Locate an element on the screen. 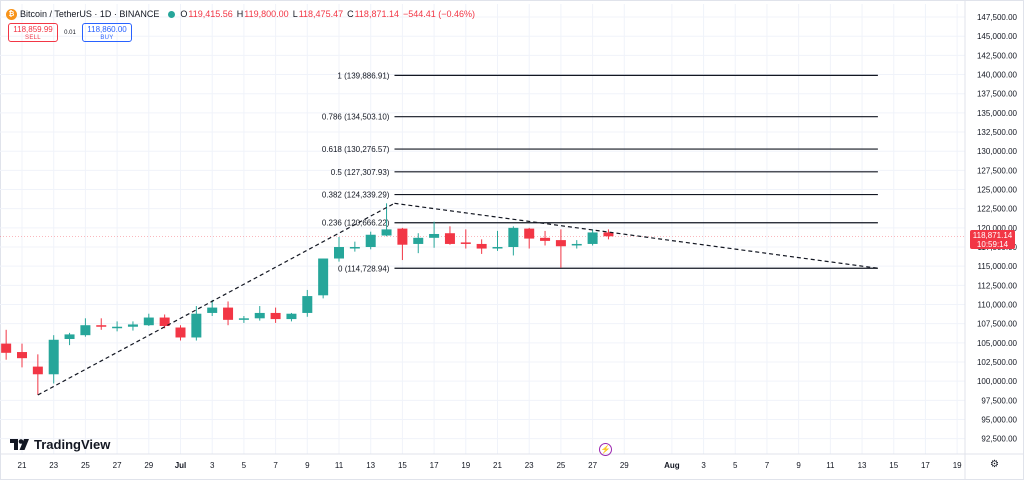 The width and height of the screenshot is (1024, 480). time-tick-label: 13 is located at coordinates (370, 465).